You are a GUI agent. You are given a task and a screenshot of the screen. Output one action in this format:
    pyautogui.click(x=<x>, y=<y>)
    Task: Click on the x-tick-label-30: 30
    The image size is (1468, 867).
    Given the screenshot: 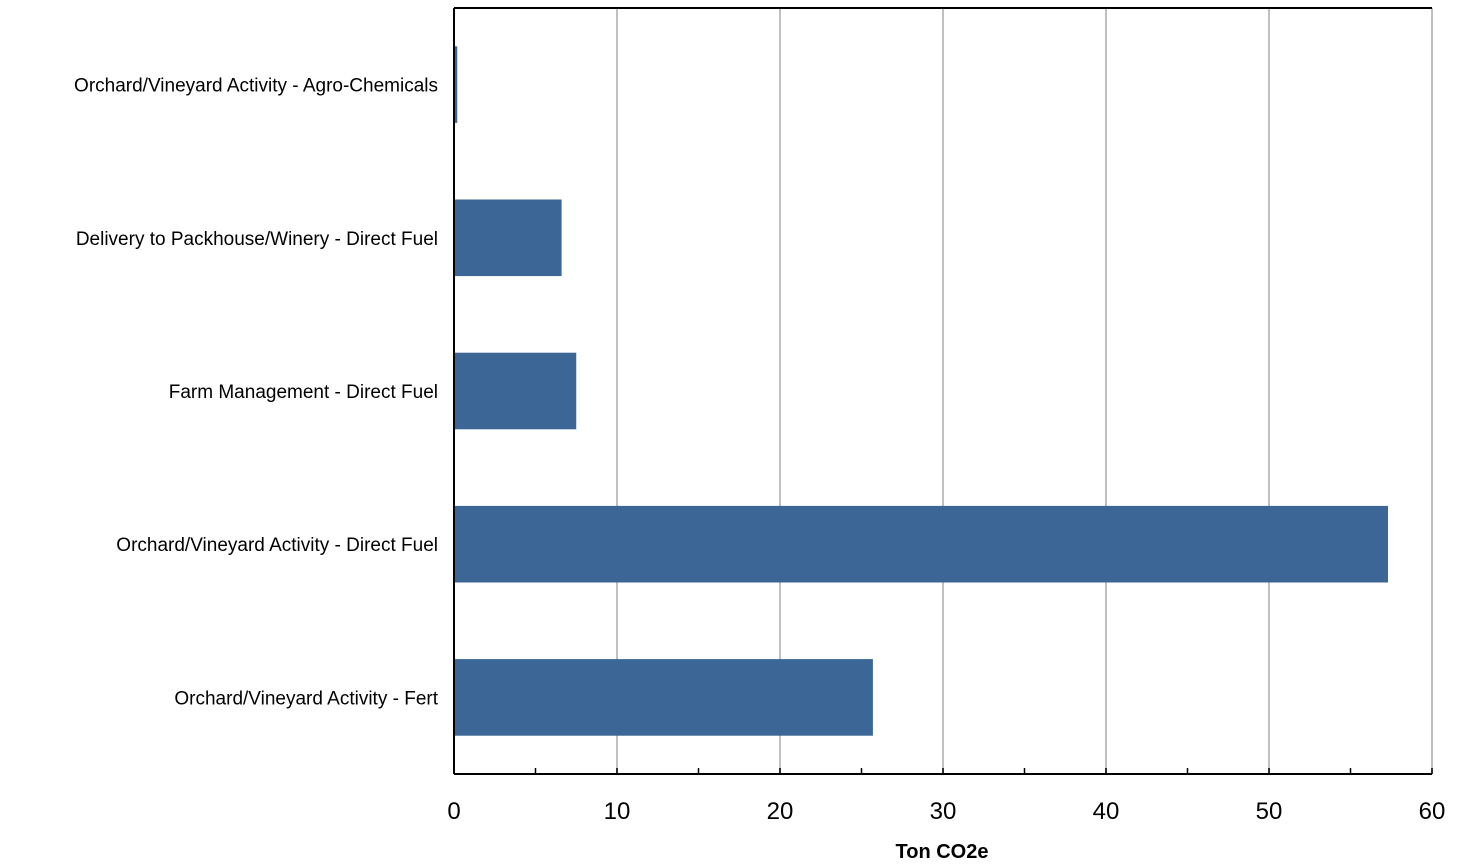 What is the action you would take?
    pyautogui.click(x=943, y=811)
    